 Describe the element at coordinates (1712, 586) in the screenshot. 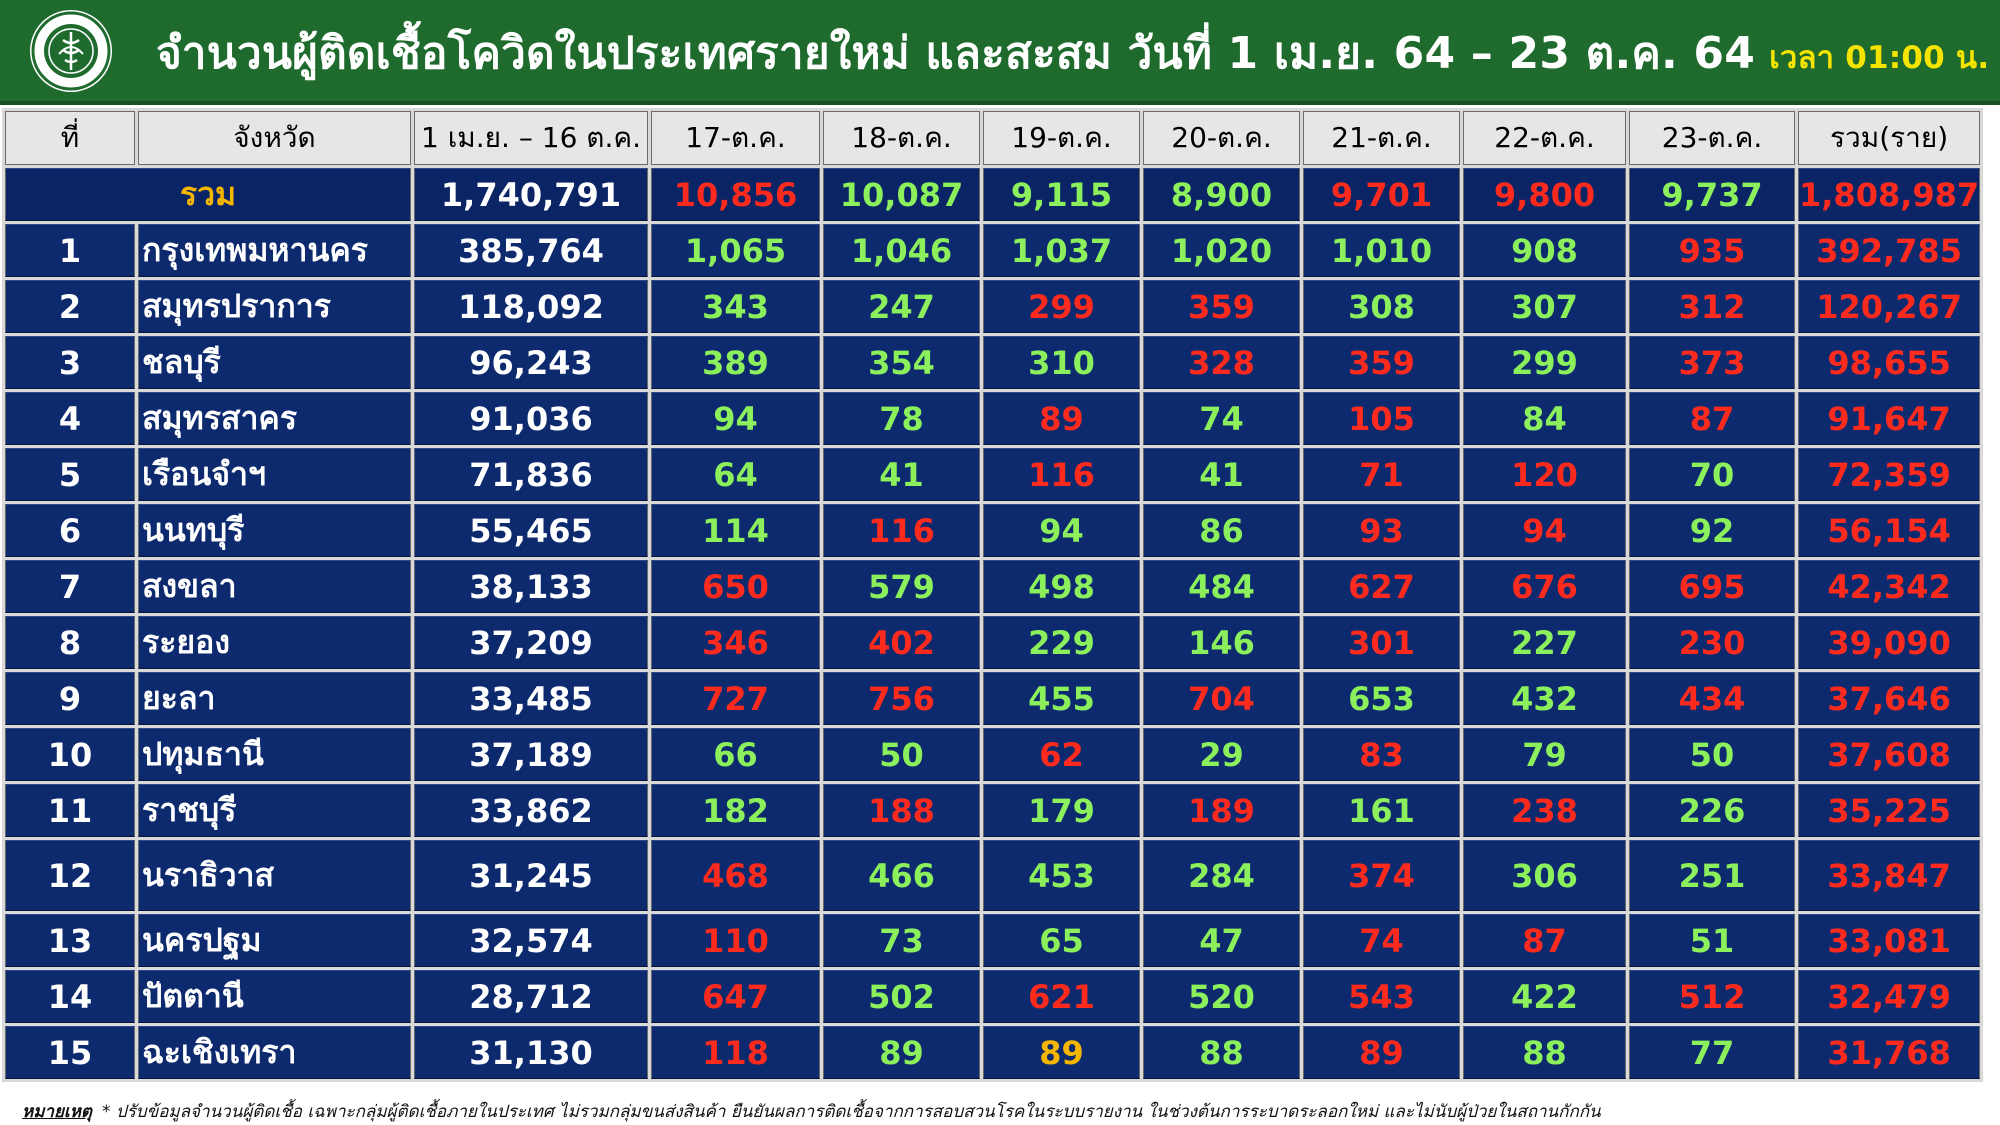

I see `day-cell: 695` at that location.